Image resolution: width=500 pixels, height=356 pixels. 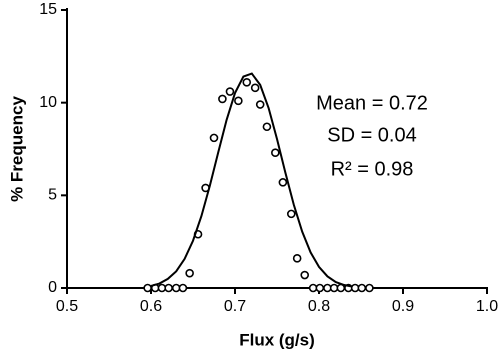 What do you see at coordinates (487, 306) in the screenshot?
I see `x-tick-label: 1.0` at bounding box center [487, 306].